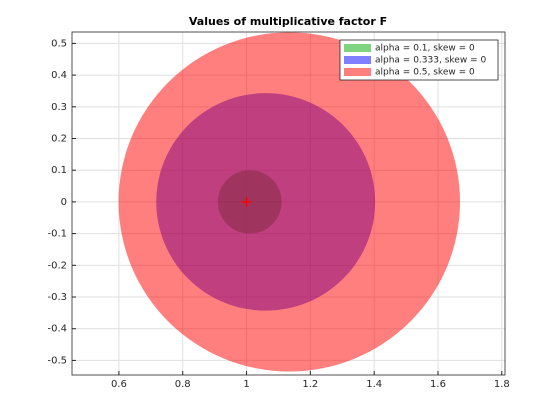  What do you see at coordinates (374, 384) in the screenshot?
I see `x-tick-label: 1.4` at bounding box center [374, 384].